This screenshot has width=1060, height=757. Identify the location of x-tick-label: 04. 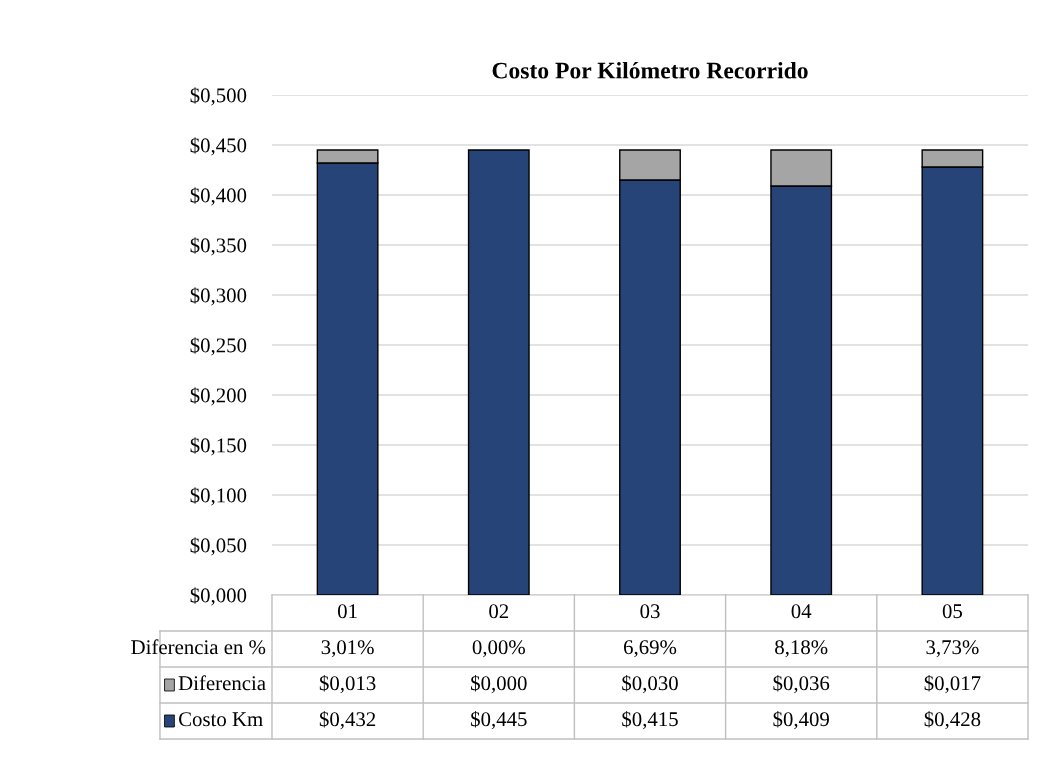
(801, 611).